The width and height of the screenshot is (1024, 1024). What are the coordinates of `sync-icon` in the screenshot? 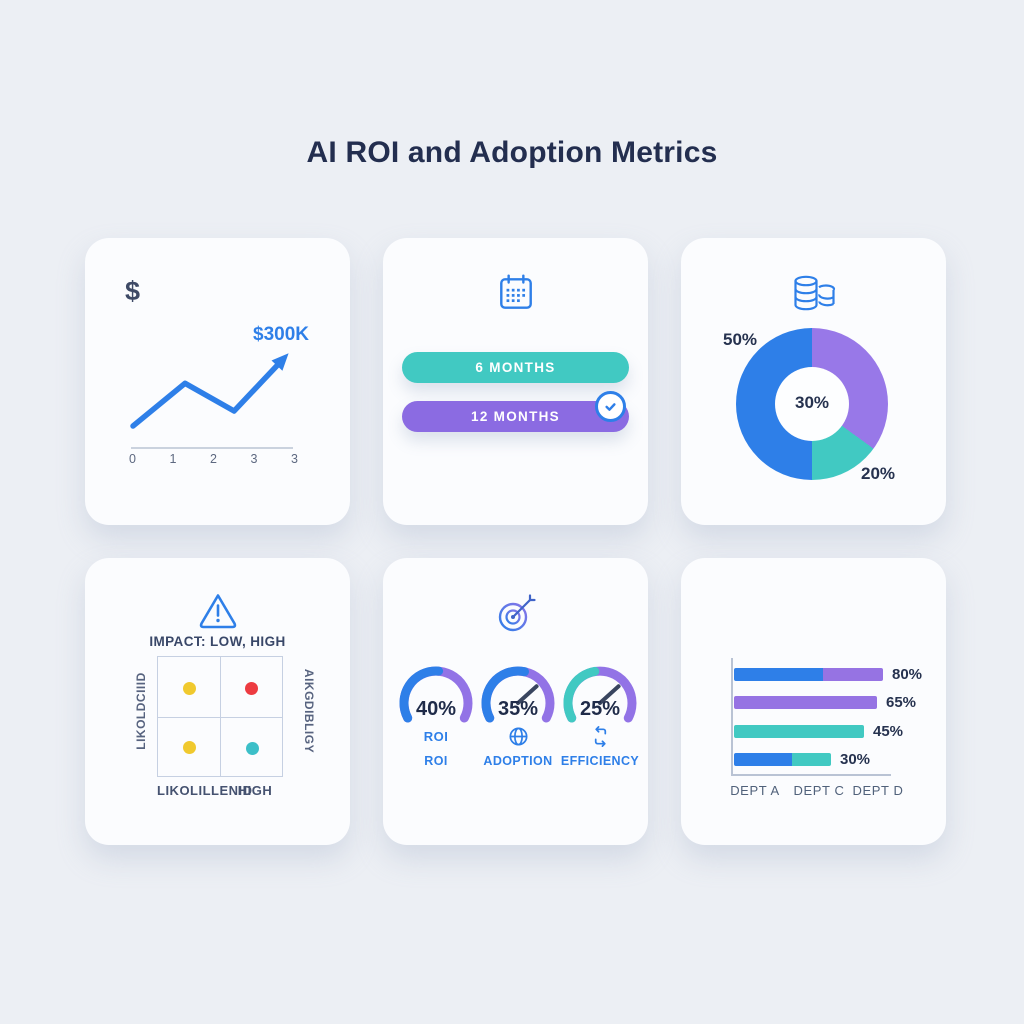 It's located at (600, 736).